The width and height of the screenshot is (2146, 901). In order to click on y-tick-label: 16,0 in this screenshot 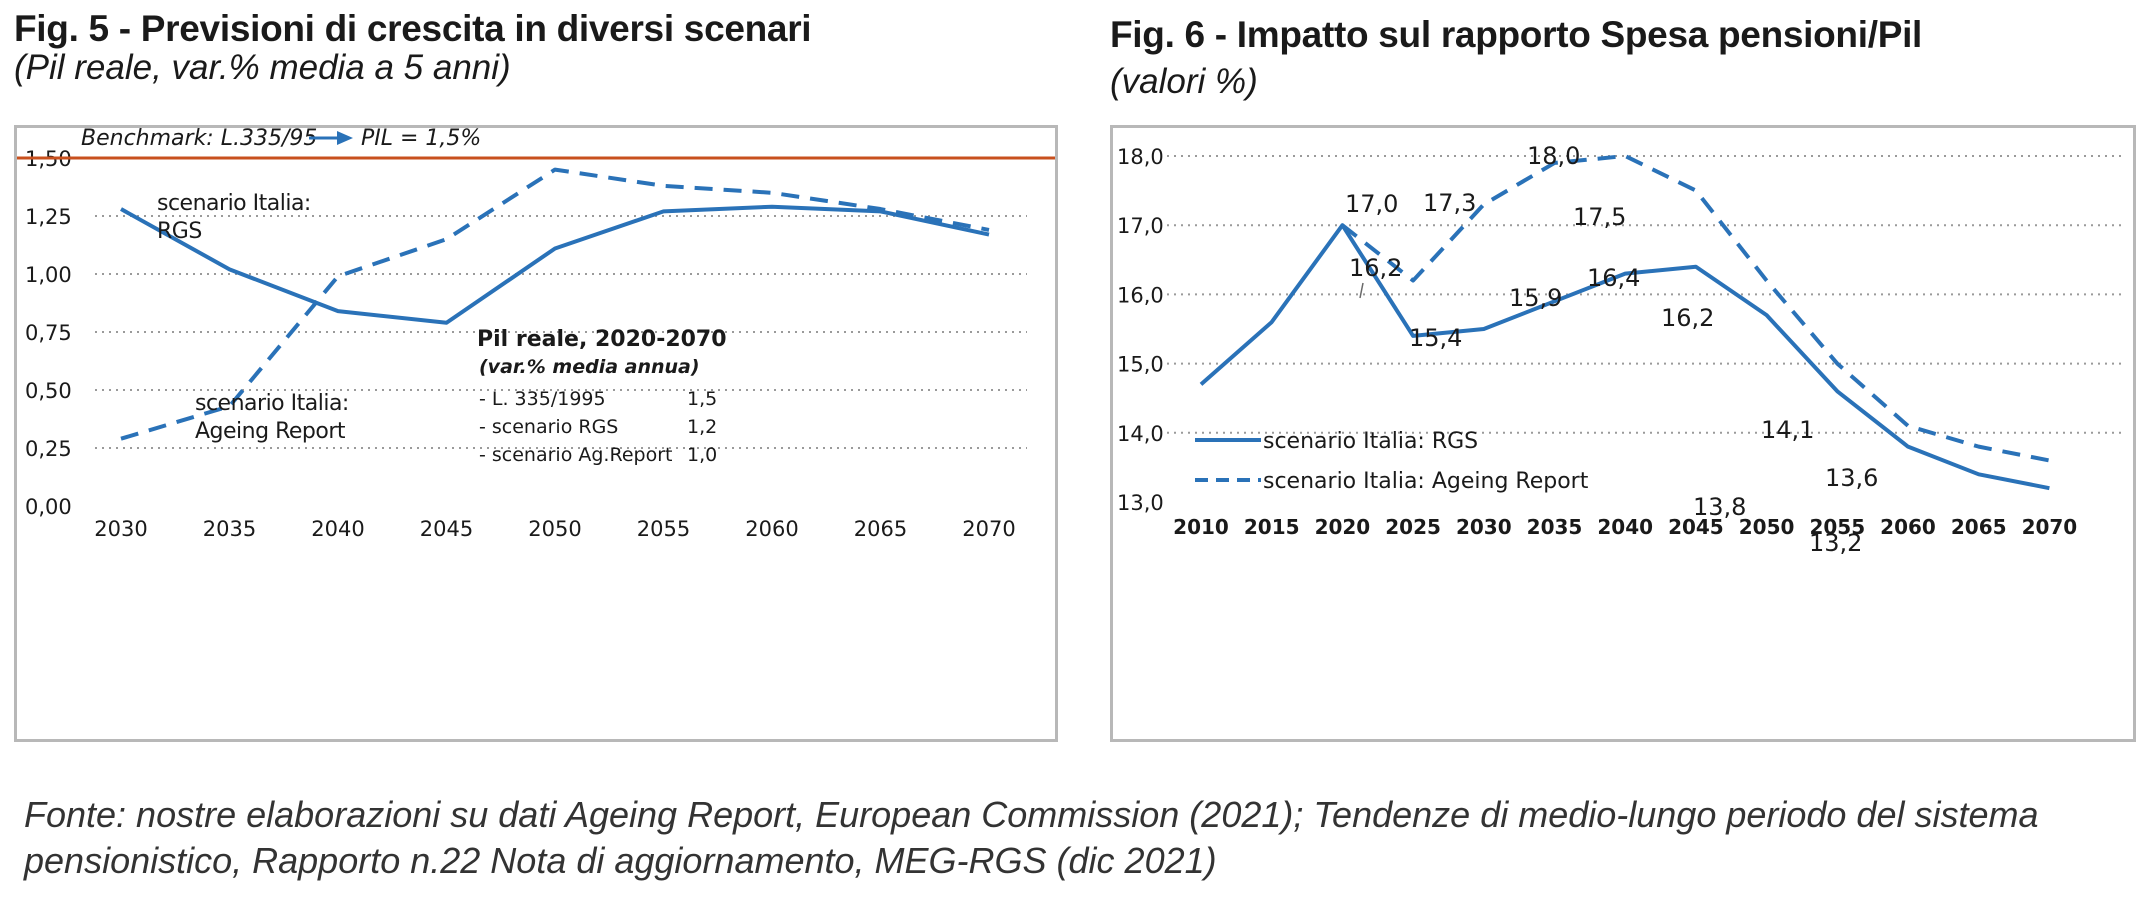, I will do `click(1140, 295)`.